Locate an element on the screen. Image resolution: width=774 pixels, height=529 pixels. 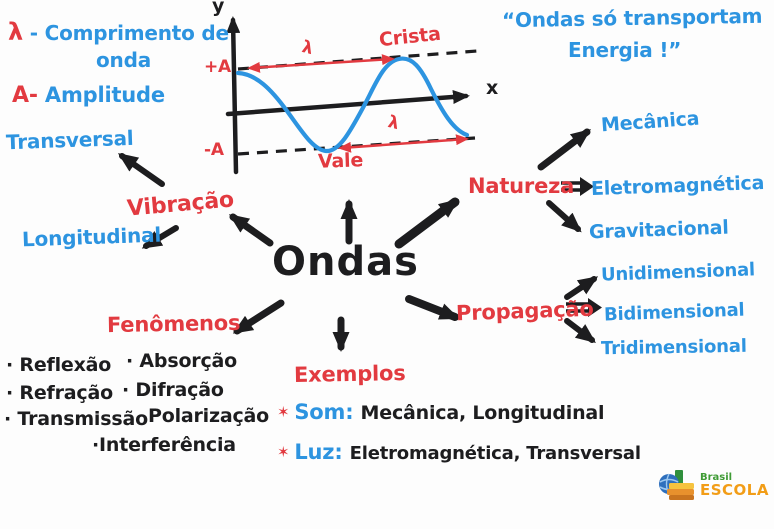
brand-name-top: Brasil is located at coordinates (716, 477).